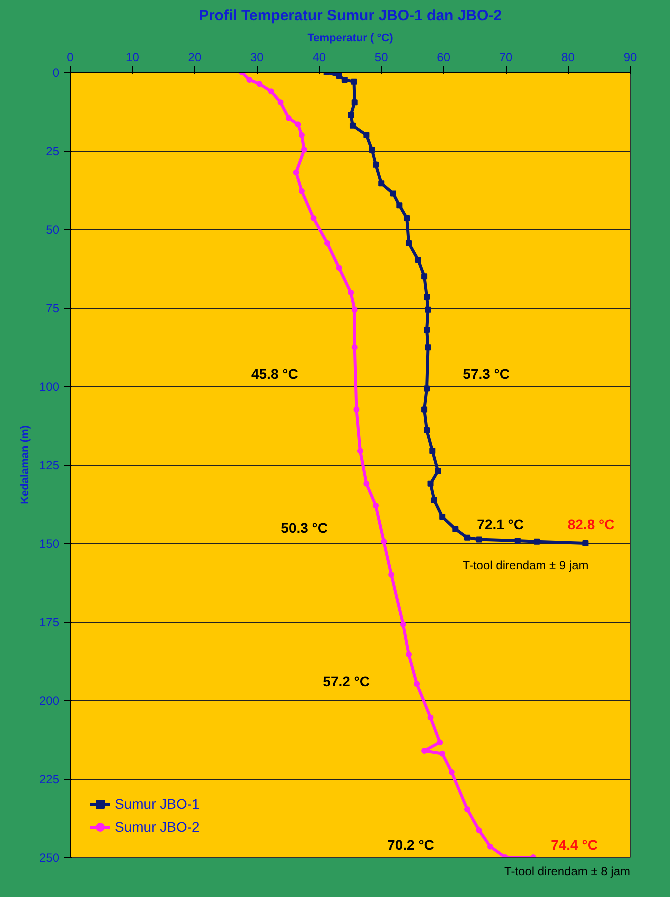 This screenshot has width=670, height=897. I want to click on x-tick-label: 90, so click(631, 57).